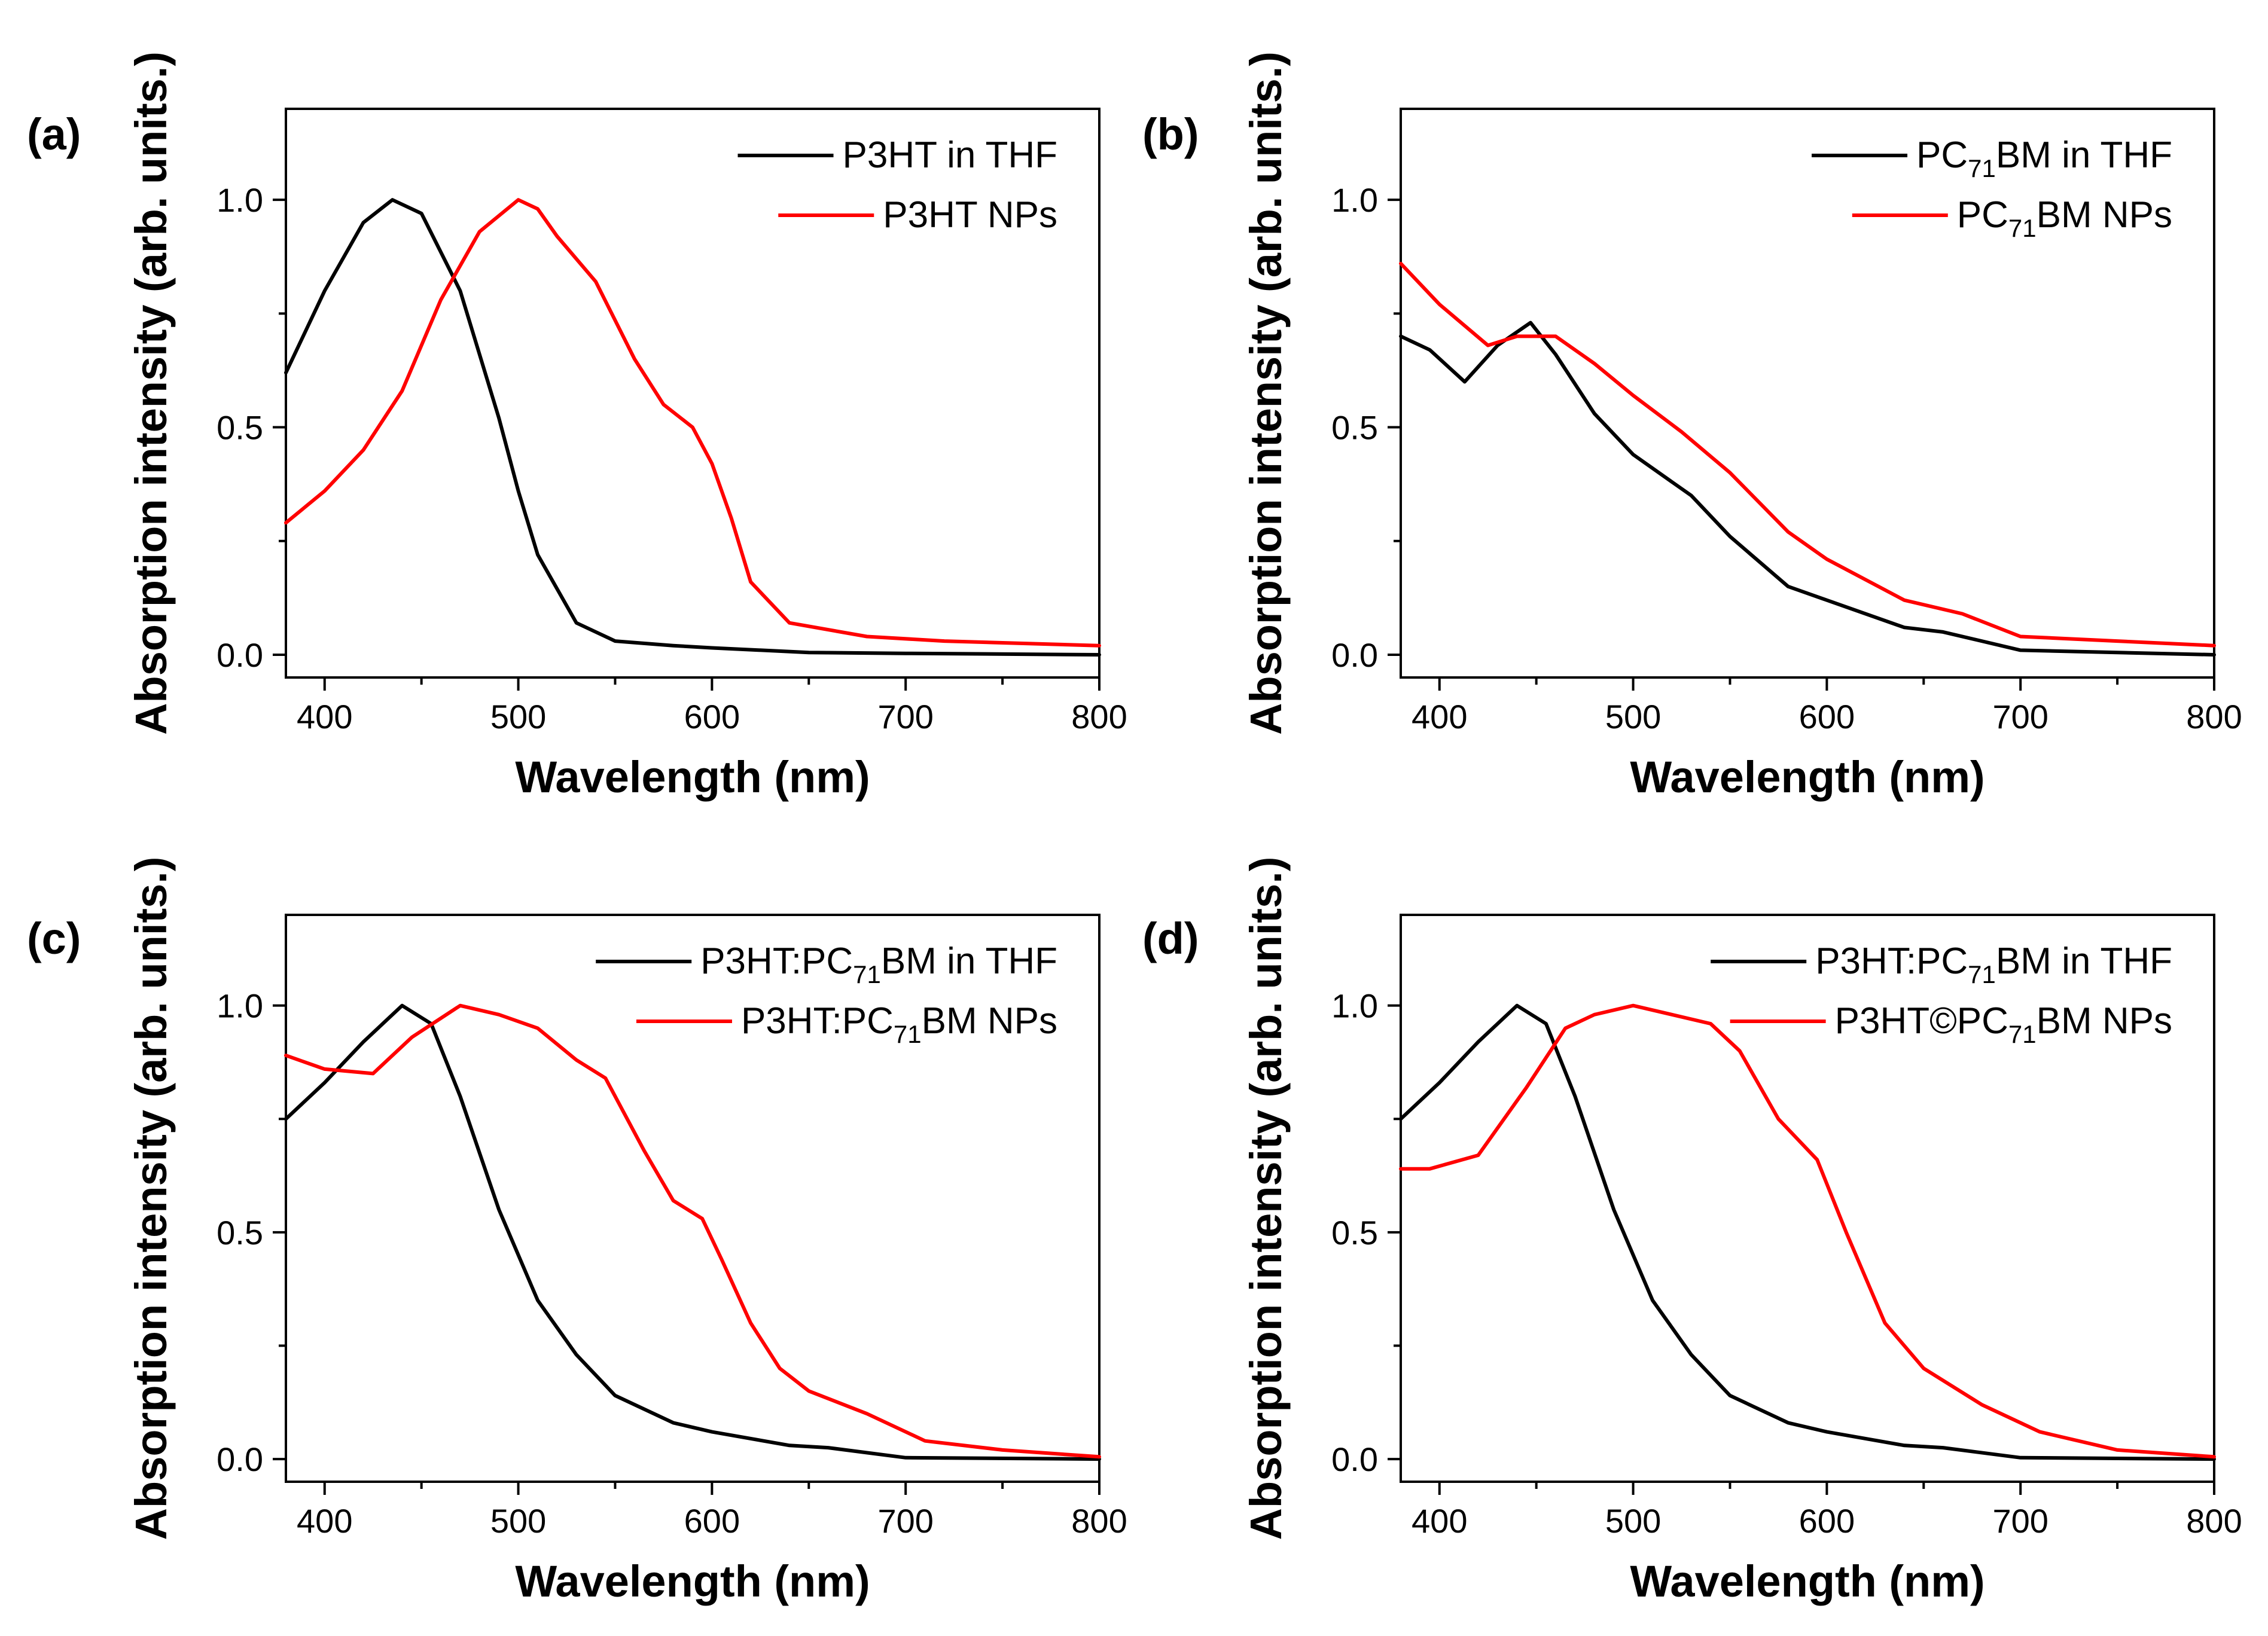  What do you see at coordinates (970, 215) in the screenshot?
I see `legend-label-2: P3HT NPs` at bounding box center [970, 215].